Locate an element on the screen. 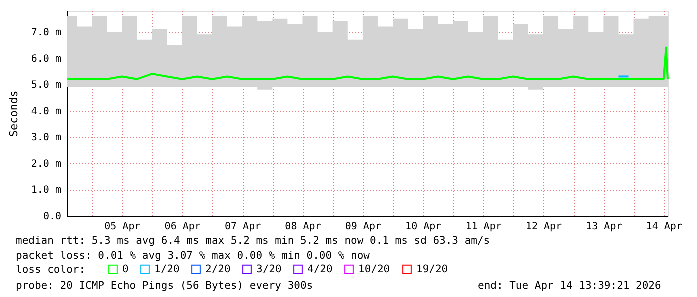  legend-label: 1/20 is located at coordinates (167, 270).